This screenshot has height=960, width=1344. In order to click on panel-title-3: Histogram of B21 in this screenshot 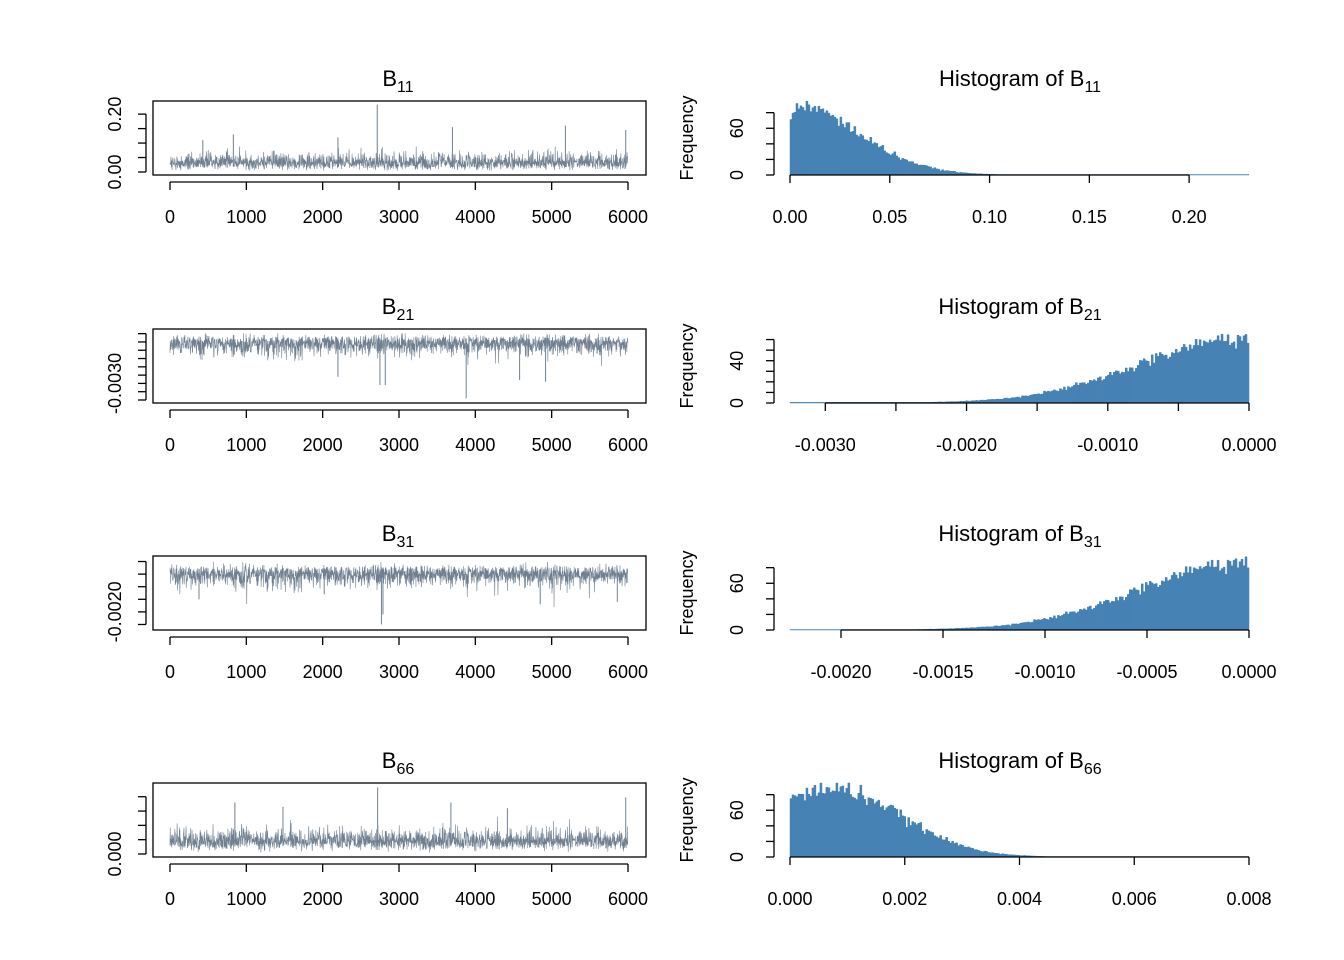, I will do `click(1019, 309)`.